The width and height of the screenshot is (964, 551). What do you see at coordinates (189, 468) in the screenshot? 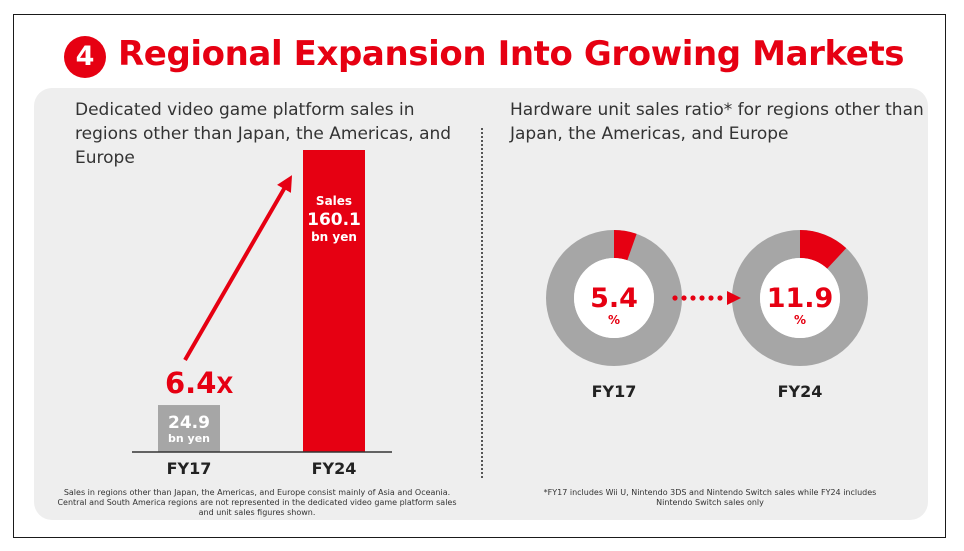
I see `x-tick-label: FY17` at bounding box center [189, 468].